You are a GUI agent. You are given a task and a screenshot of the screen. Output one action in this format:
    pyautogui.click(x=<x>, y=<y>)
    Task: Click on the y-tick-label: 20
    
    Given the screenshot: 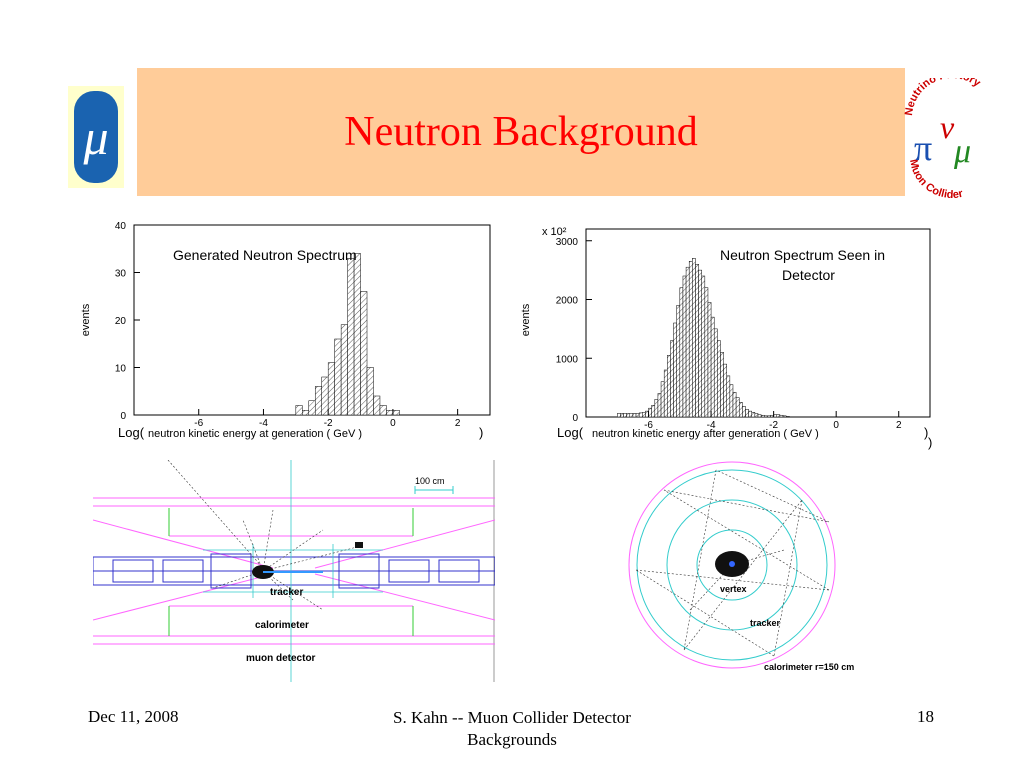 What is the action you would take?
    pyautogui.click(x=121, y=321)
    